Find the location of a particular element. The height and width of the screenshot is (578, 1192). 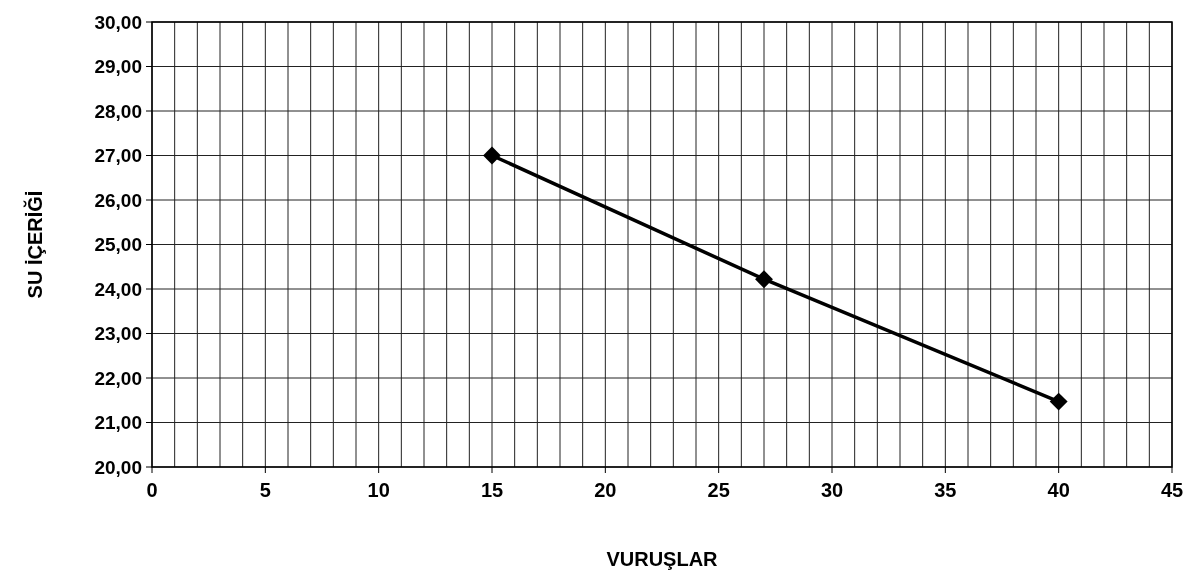

y-tick-label: 30,00 is located at coordinates (118, 22).